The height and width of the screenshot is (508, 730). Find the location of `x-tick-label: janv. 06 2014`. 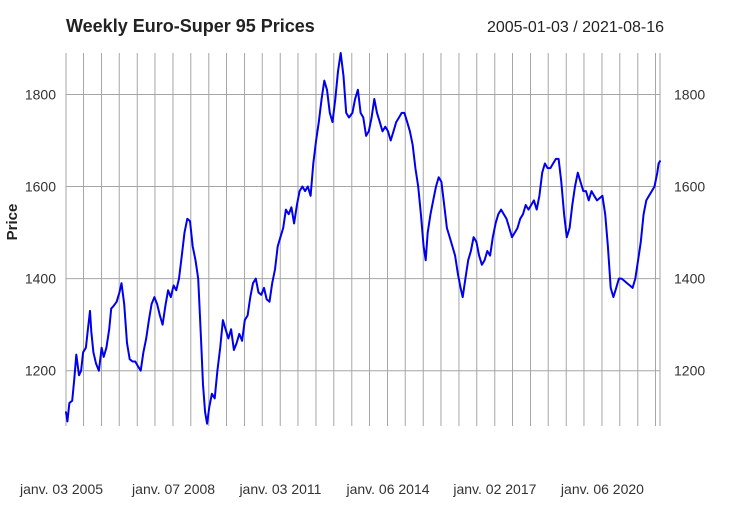

x-tick-label: janv. 06 2014 is located at coordinates (387, 489).